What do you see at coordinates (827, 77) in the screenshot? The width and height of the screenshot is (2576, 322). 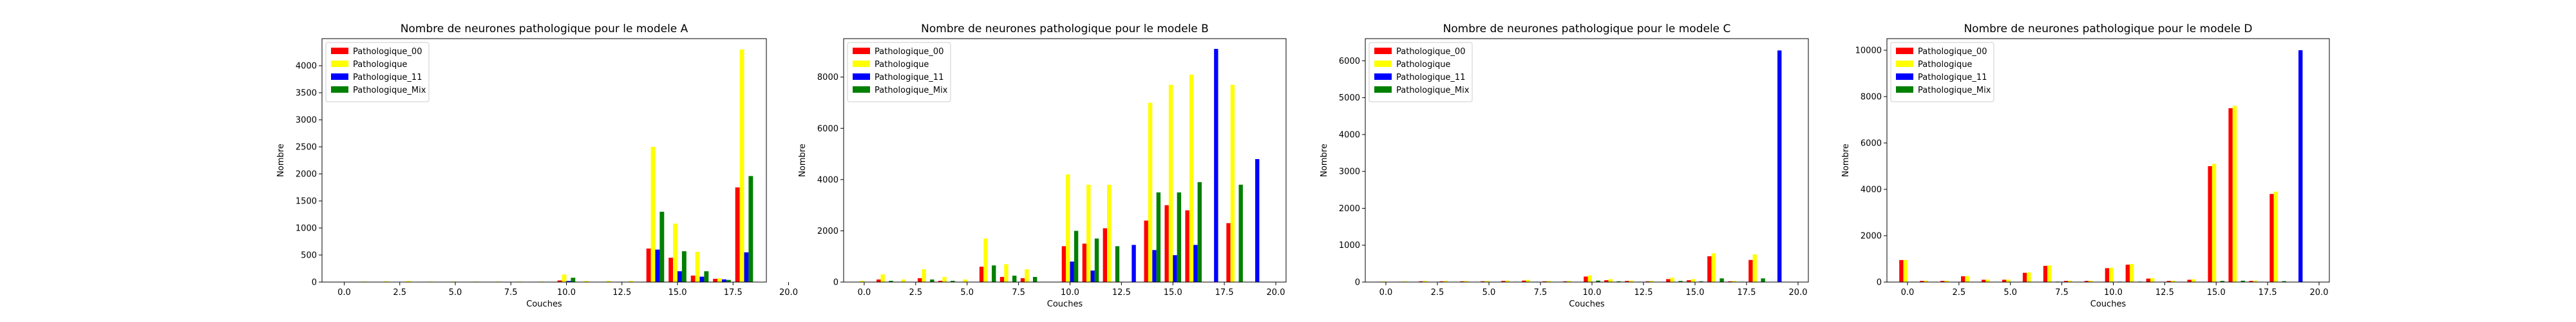 I see `y-tick-label: 8000` at bounding box center [827, 77].